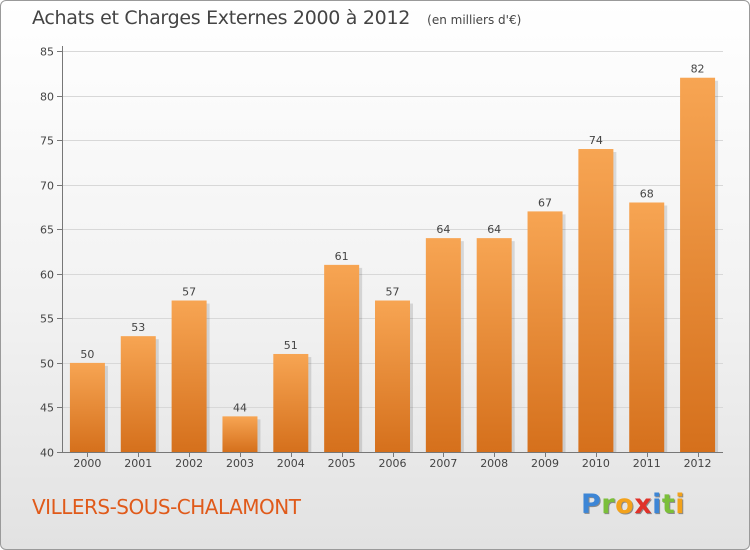  What do you see at coordinates (47, 319) in the screenshot?
I see `y-tick-label: 55` at bounding box center [47, 319].